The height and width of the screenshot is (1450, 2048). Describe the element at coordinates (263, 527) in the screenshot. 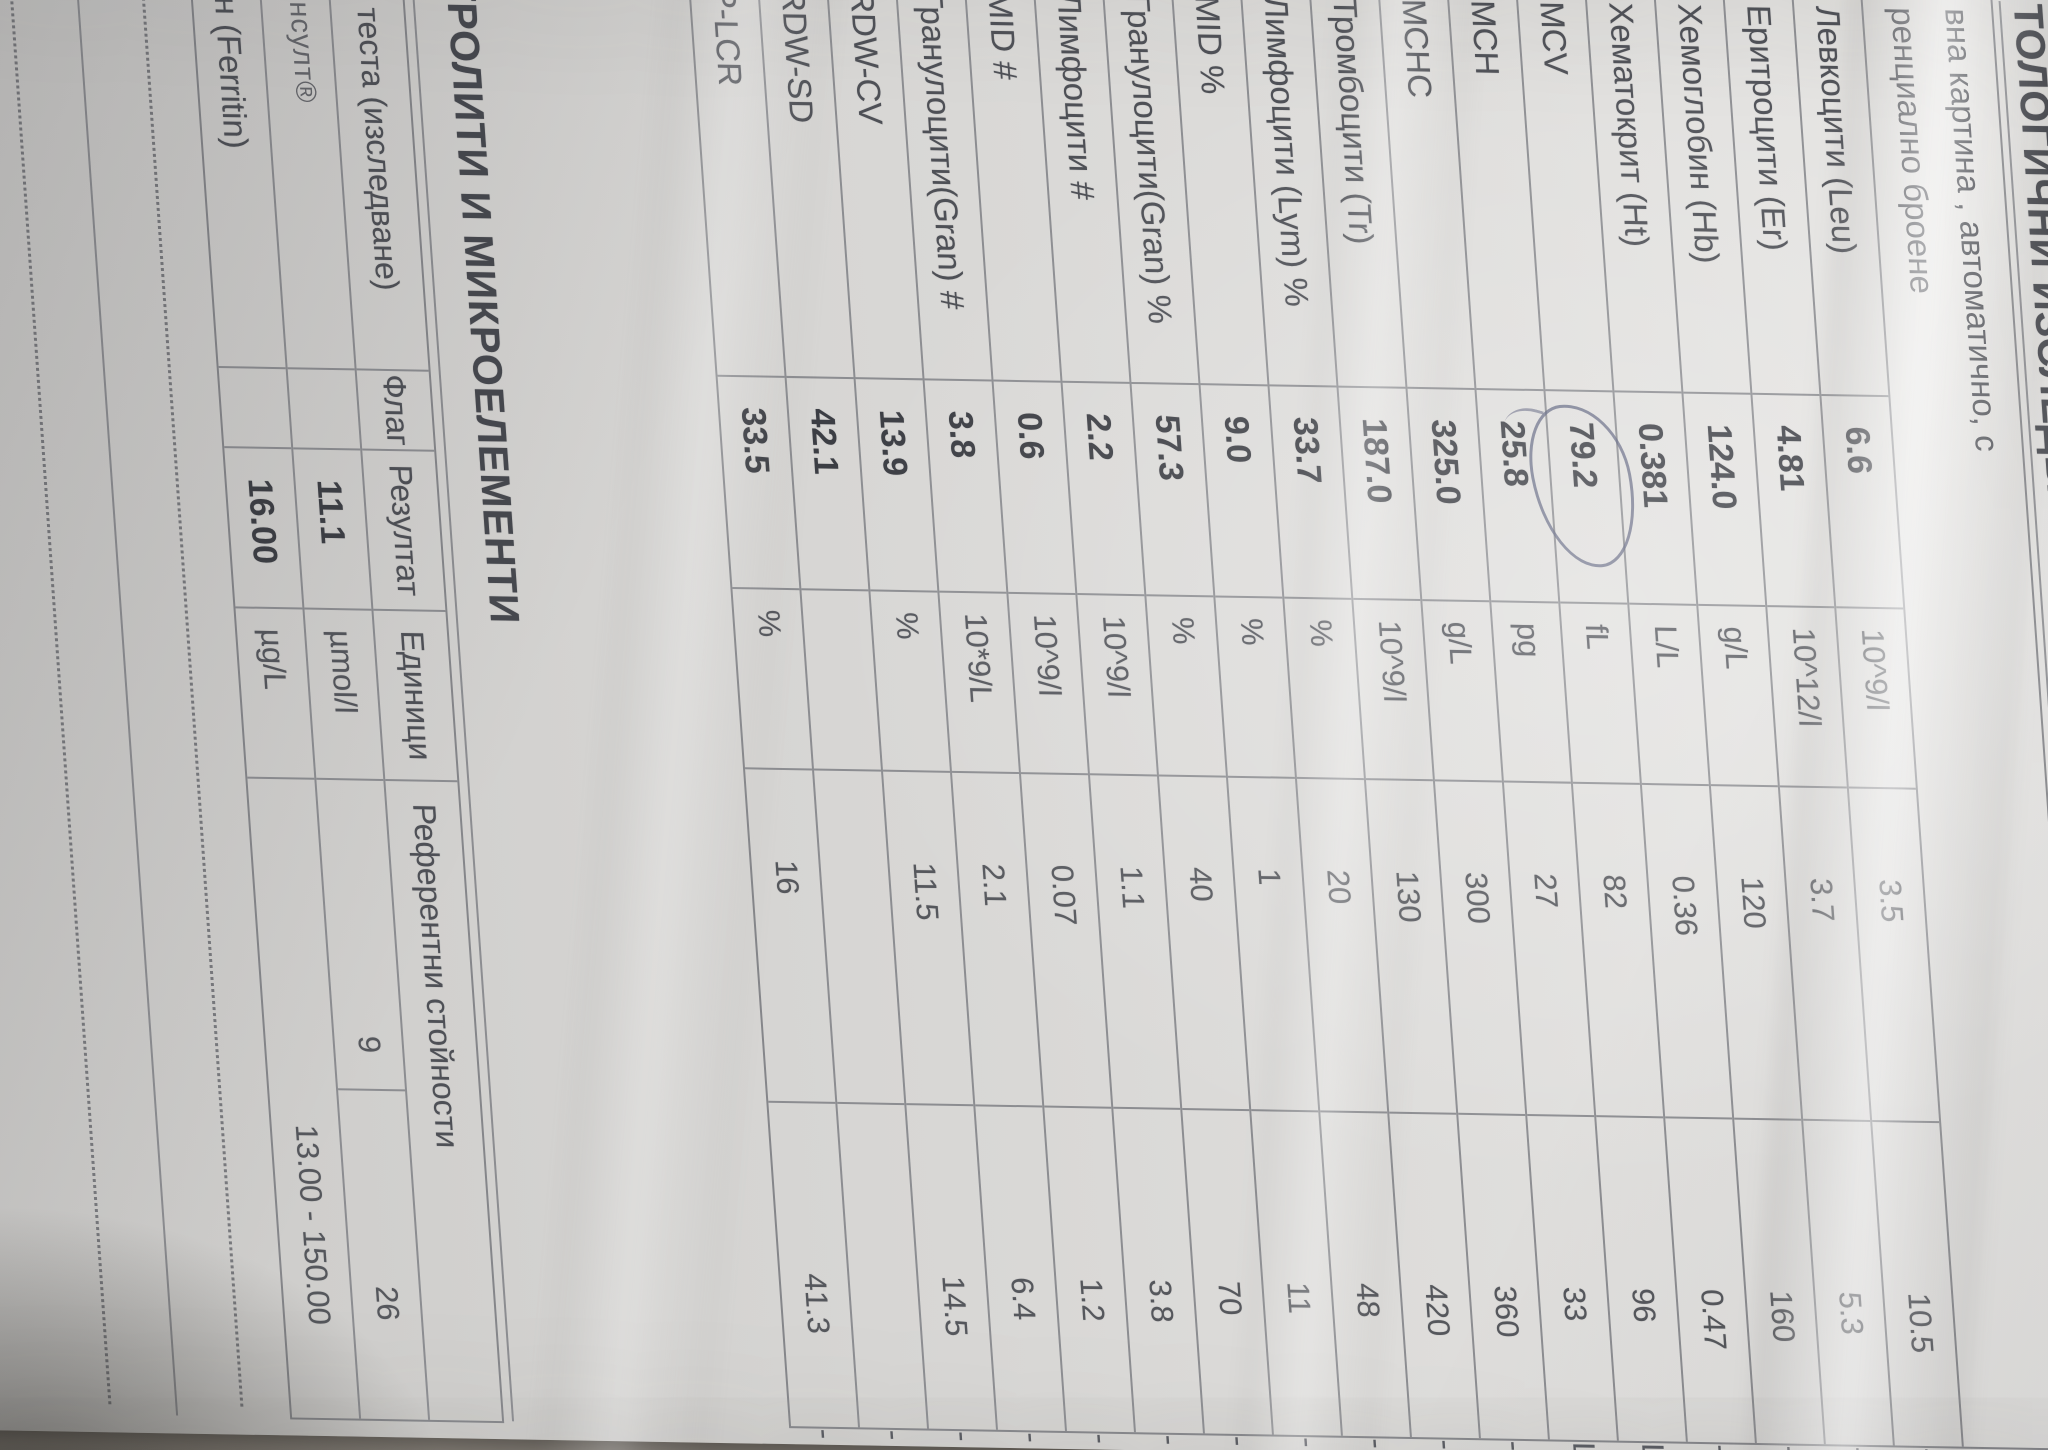

I see `cell-result: 16.00` at that location.